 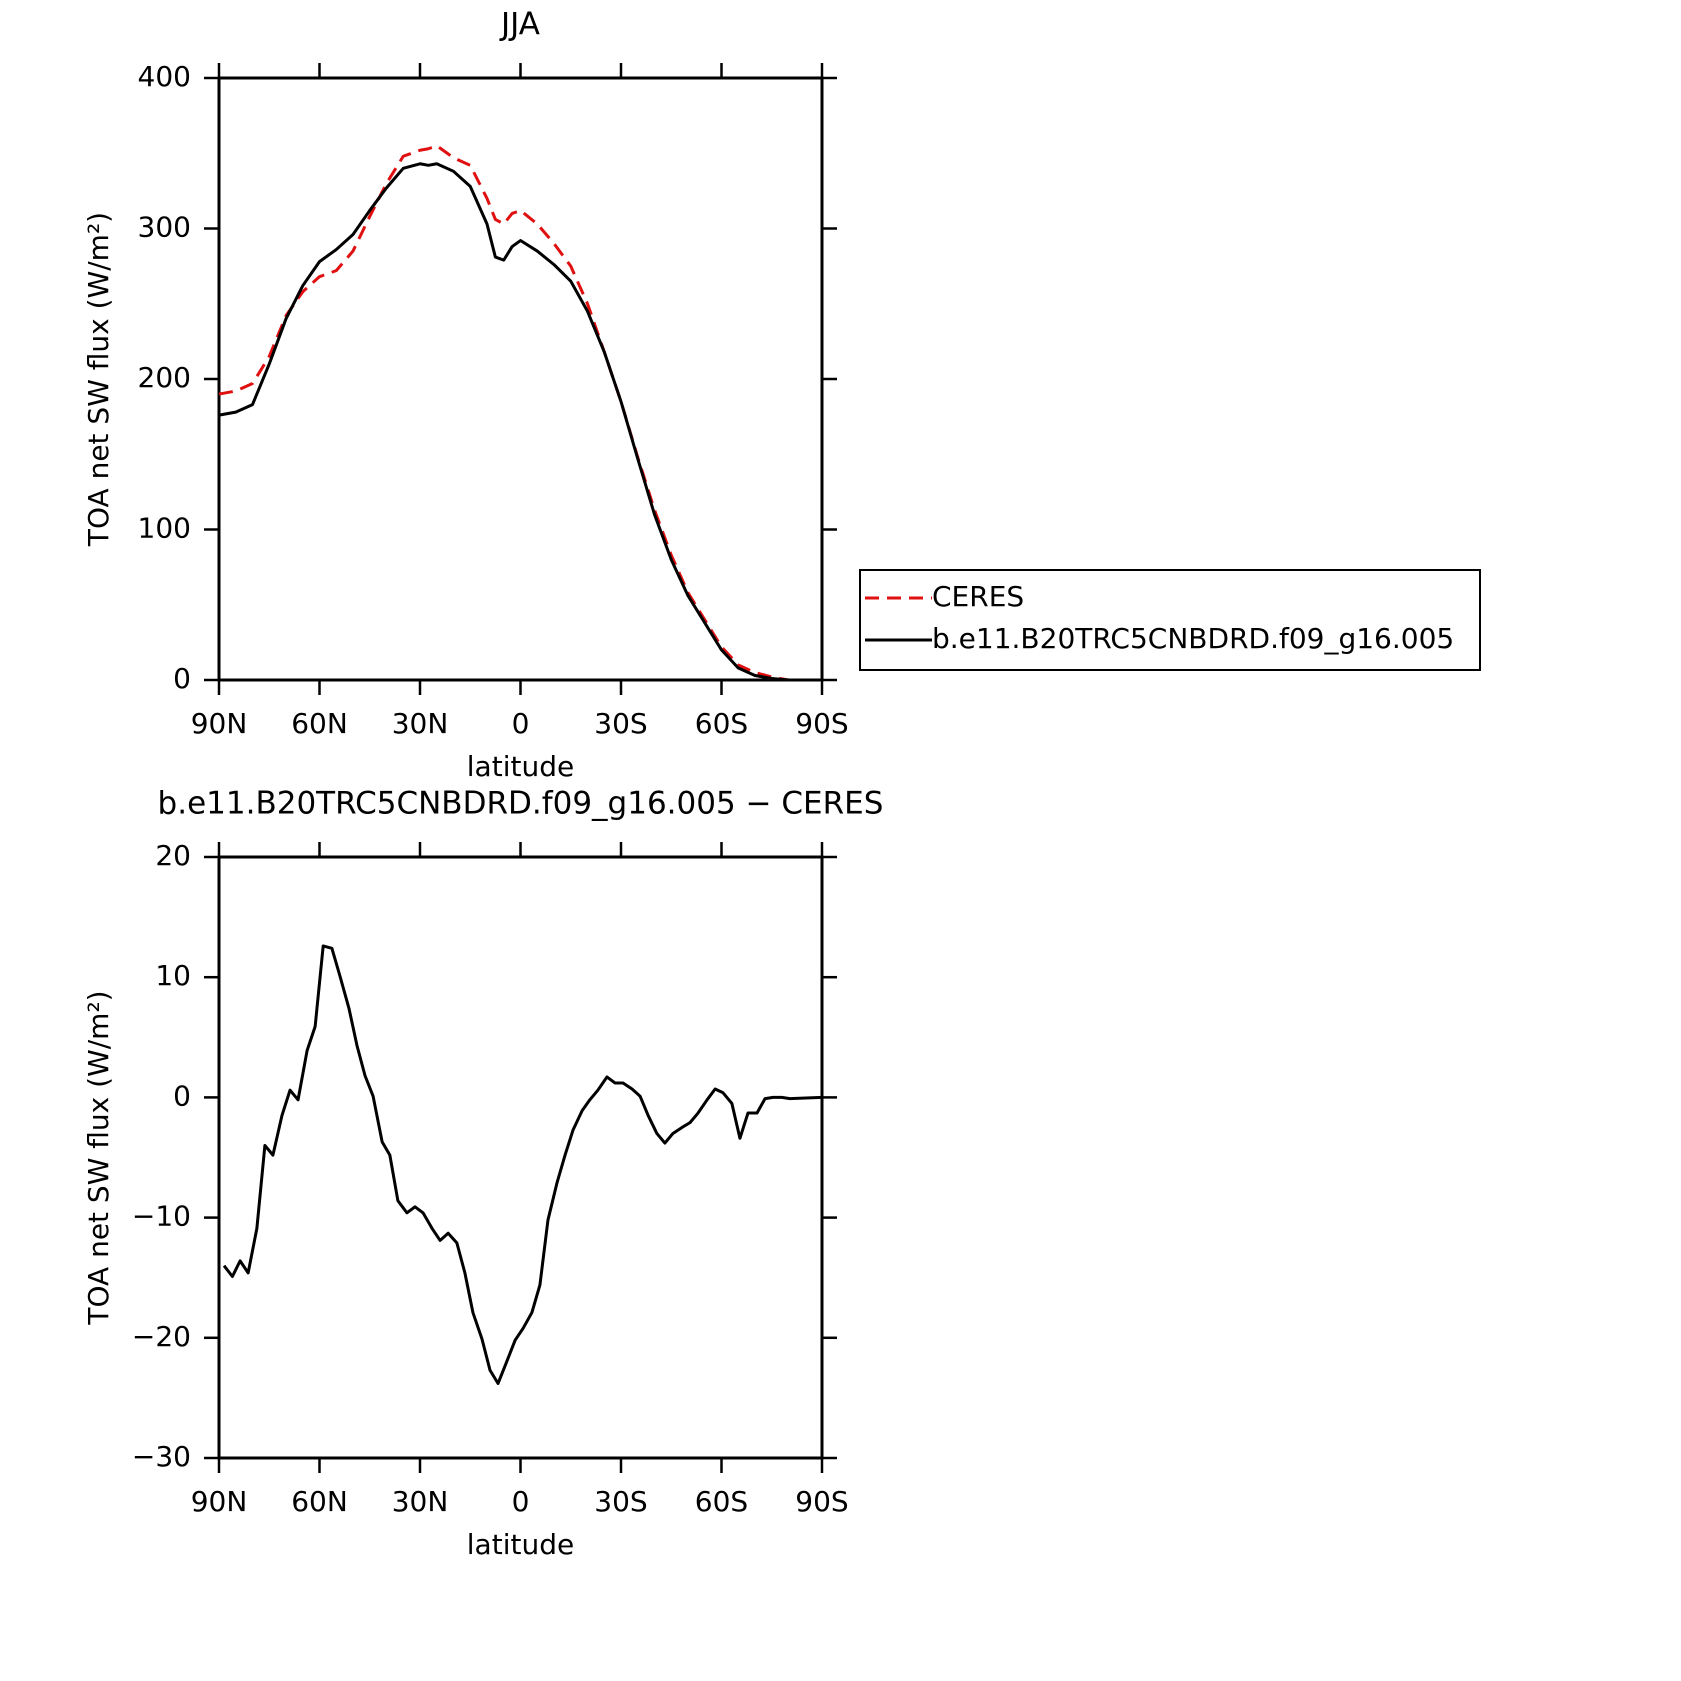 I want to click on legend-box, so click(x=1170, y=620).